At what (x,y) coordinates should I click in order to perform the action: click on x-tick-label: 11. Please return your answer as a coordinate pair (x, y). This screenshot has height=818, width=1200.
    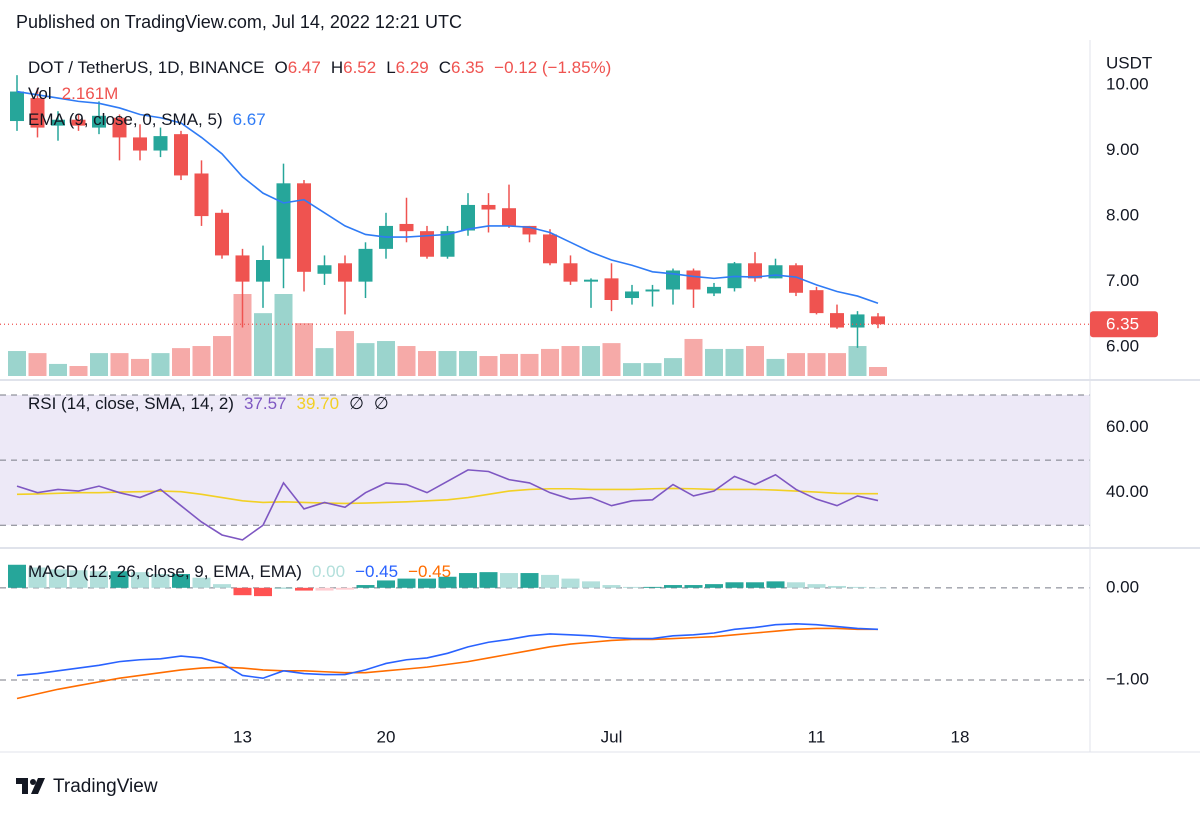
    Looking at the image, I should click on (817, 736).